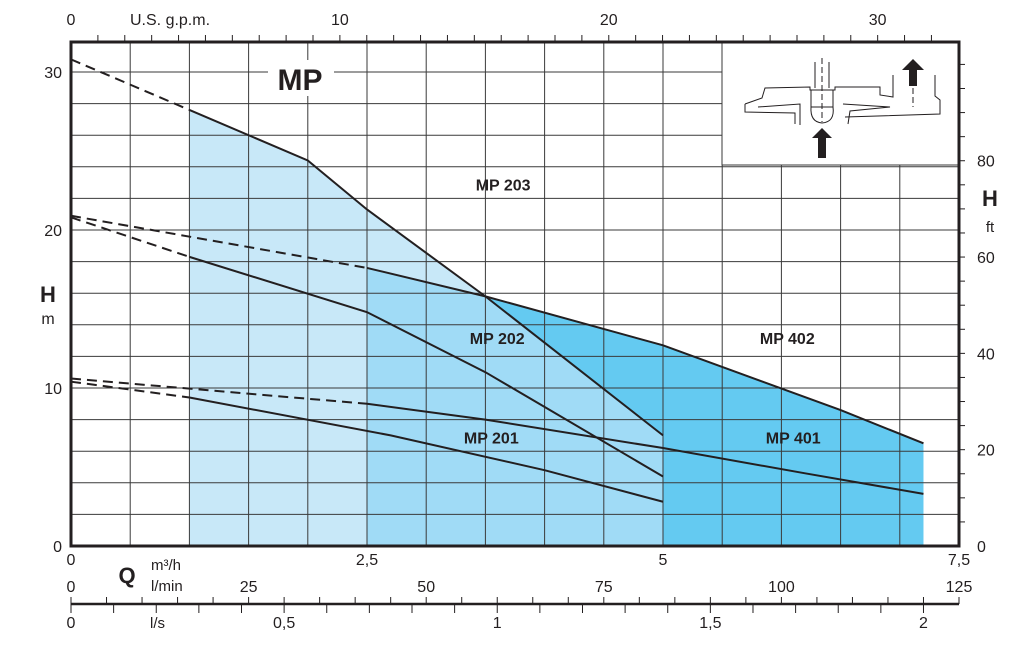 The height and width of the screenshot is (654, 1024). What do you see at coordinates (990, 198) in the screenshot?
I see `y2-axis-label: H` at bounding box center [990, 198].